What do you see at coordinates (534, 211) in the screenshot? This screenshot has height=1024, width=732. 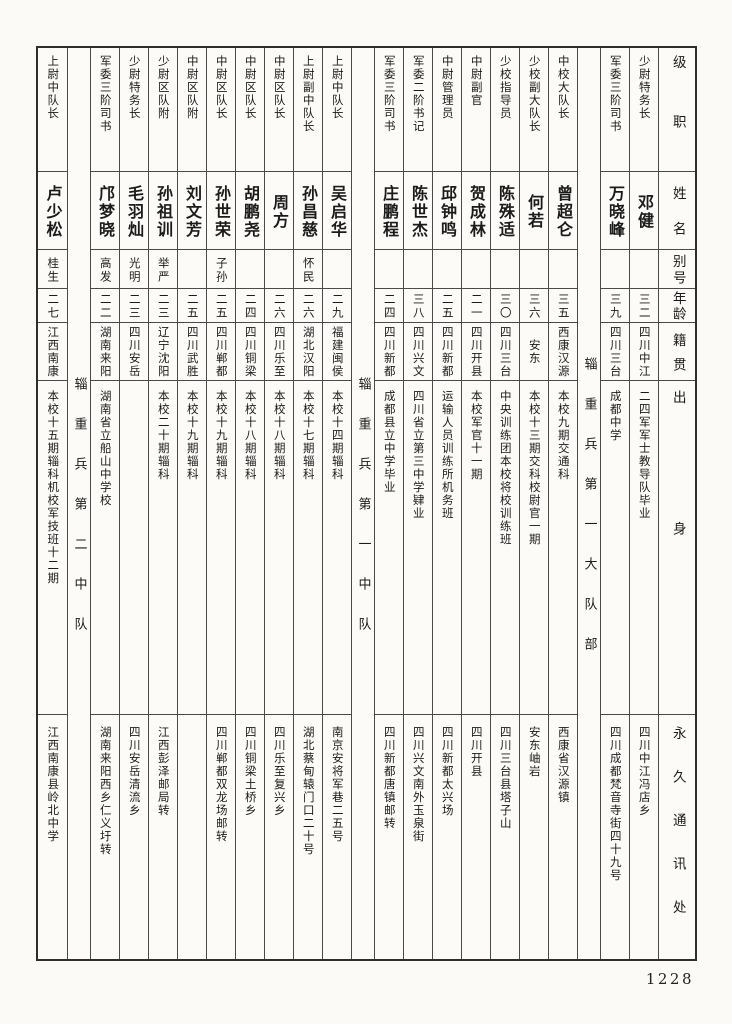 I see `person-name: 何若` at bounding box center [534, 211].